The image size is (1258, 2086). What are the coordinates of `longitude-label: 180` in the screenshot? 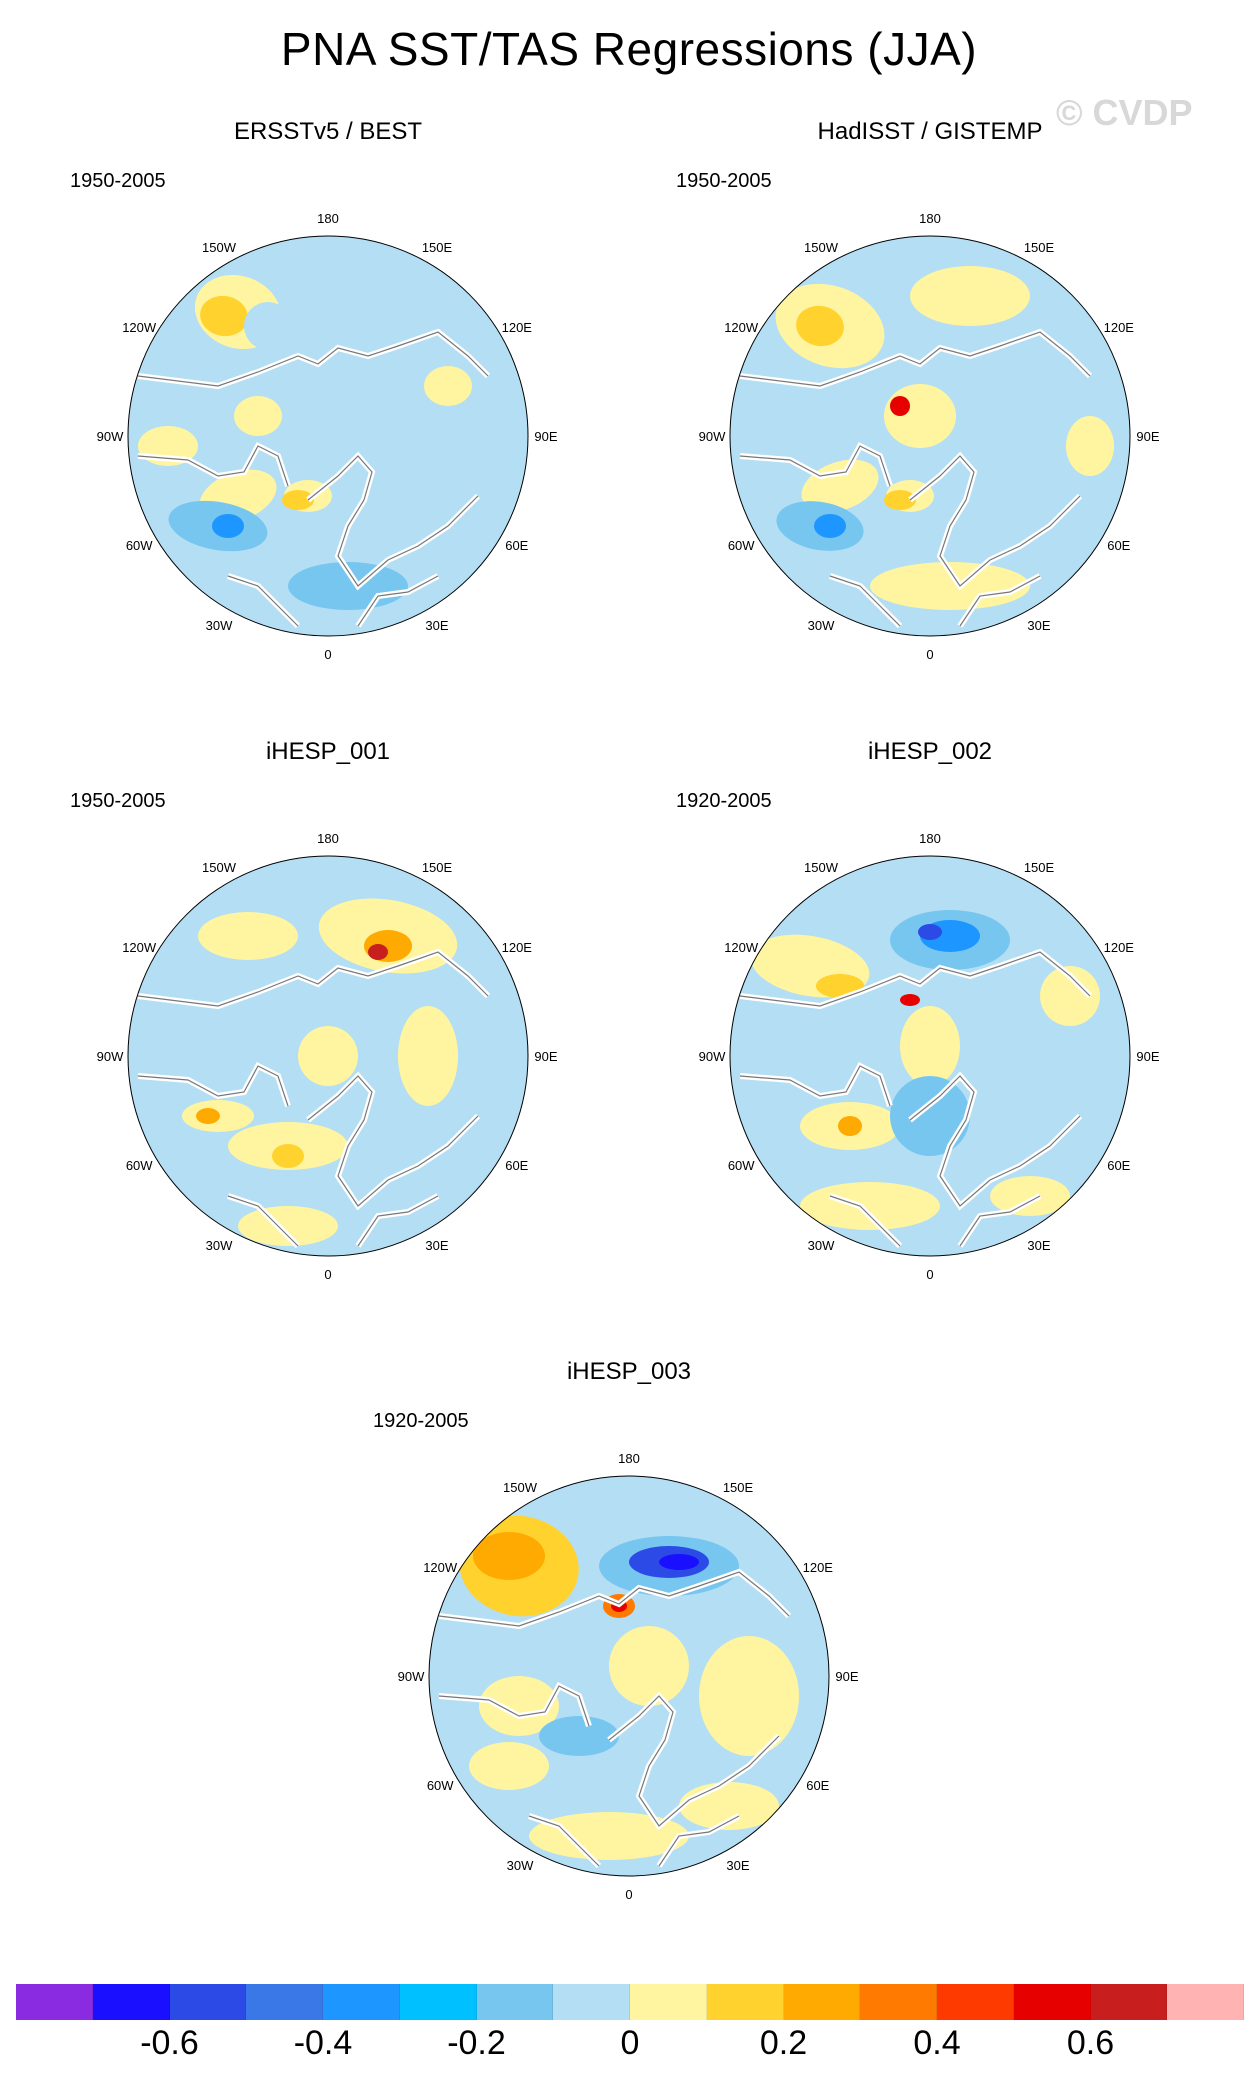 It's located at (328, 838).